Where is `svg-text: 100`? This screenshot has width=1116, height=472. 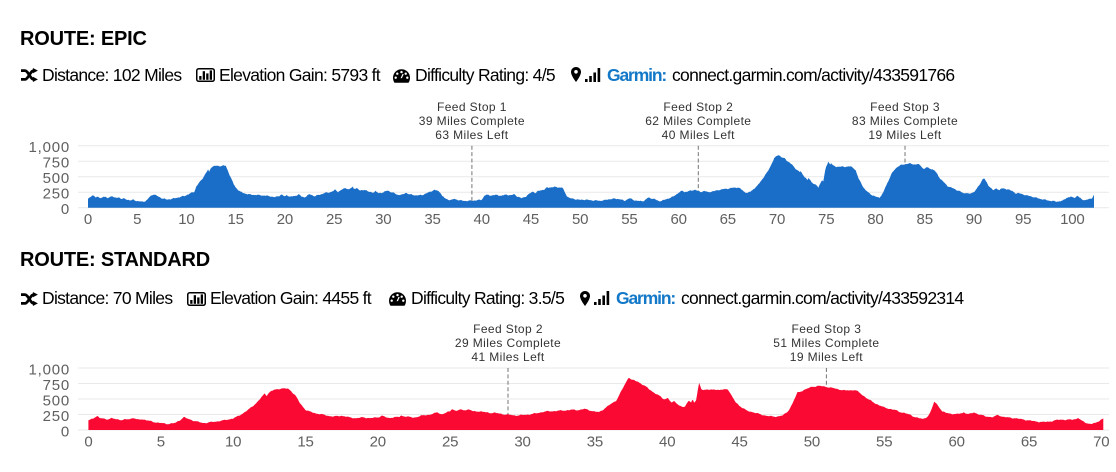
svg-text: 100 is located at coordinates (1072, 219).